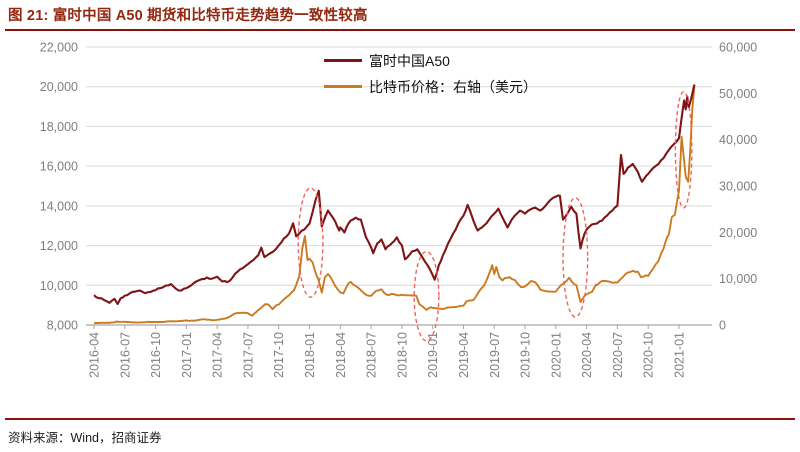 This screenshot has width=800, height=452. What do you see at coordinates (341, 355) in the screenshot?
I see `svg-text: 2018-04` at bounding box center [341, 355].